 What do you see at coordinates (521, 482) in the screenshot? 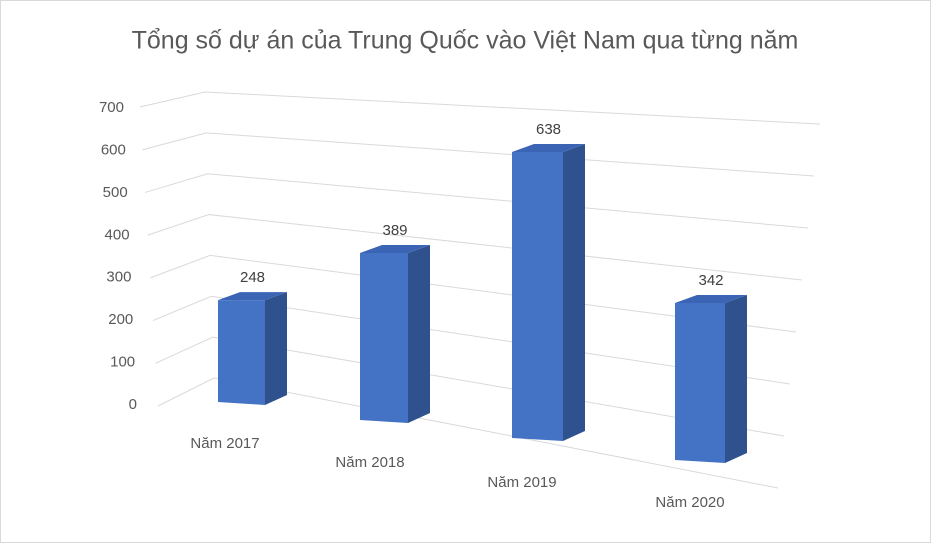
I see `x-tick-label: Năm 2019` at bounding box center [521, 482].